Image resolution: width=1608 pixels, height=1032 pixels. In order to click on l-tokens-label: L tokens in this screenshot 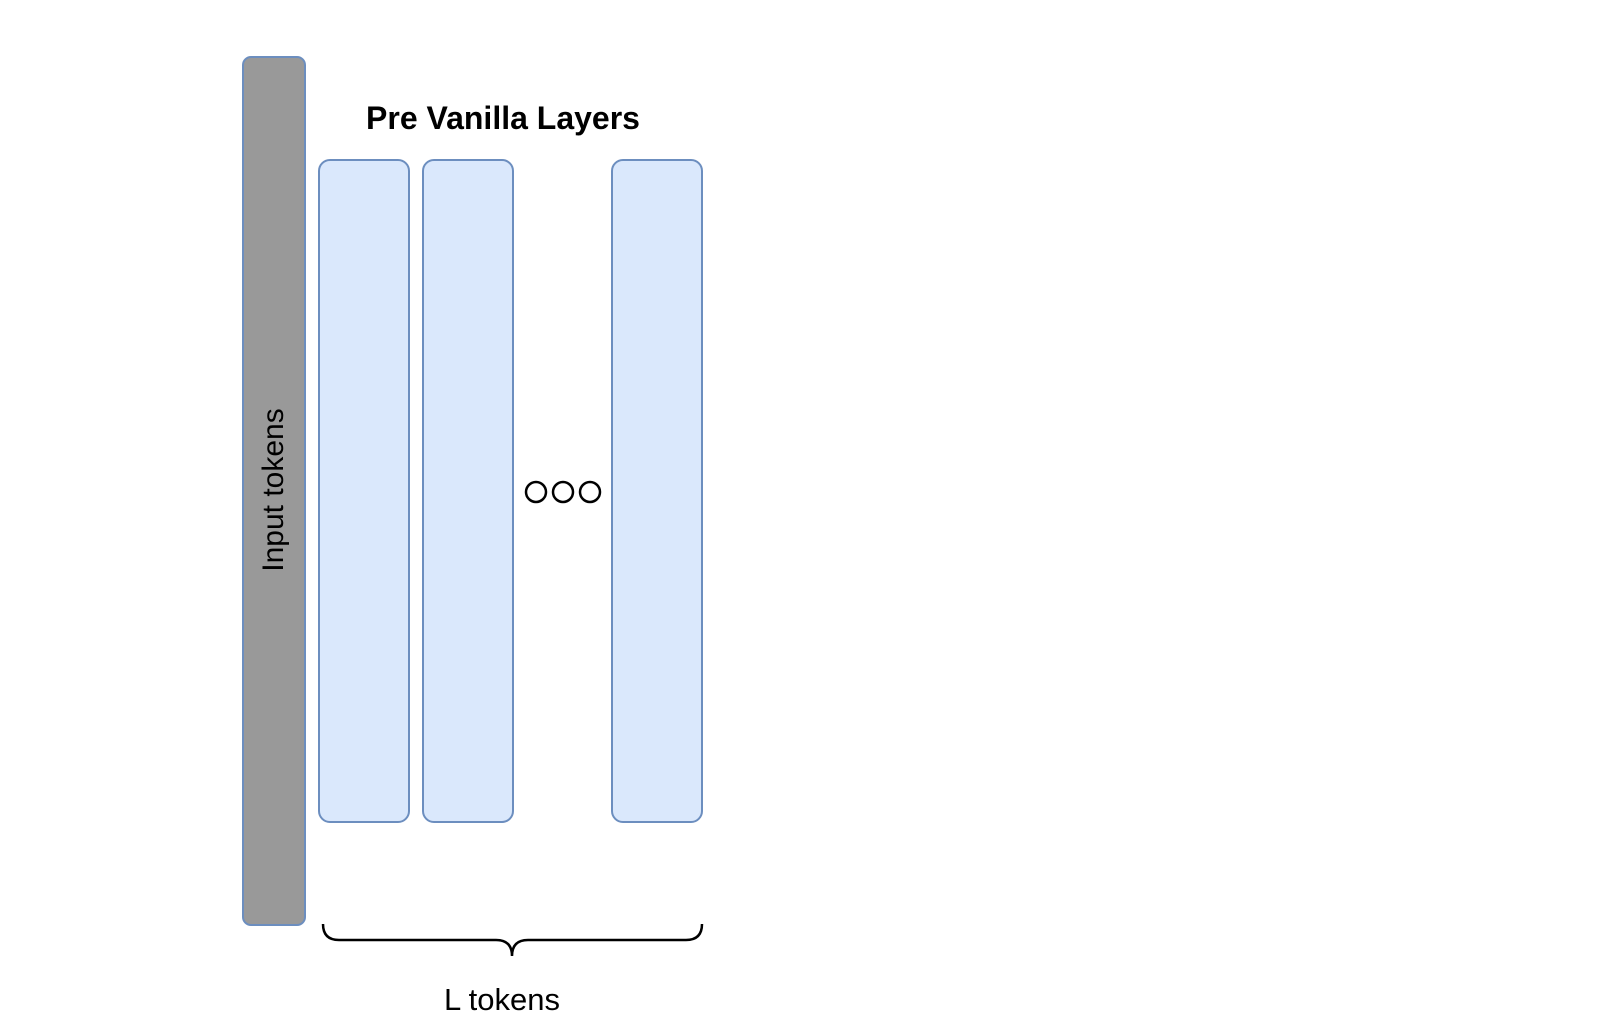, I will do `click(502, 999)`.